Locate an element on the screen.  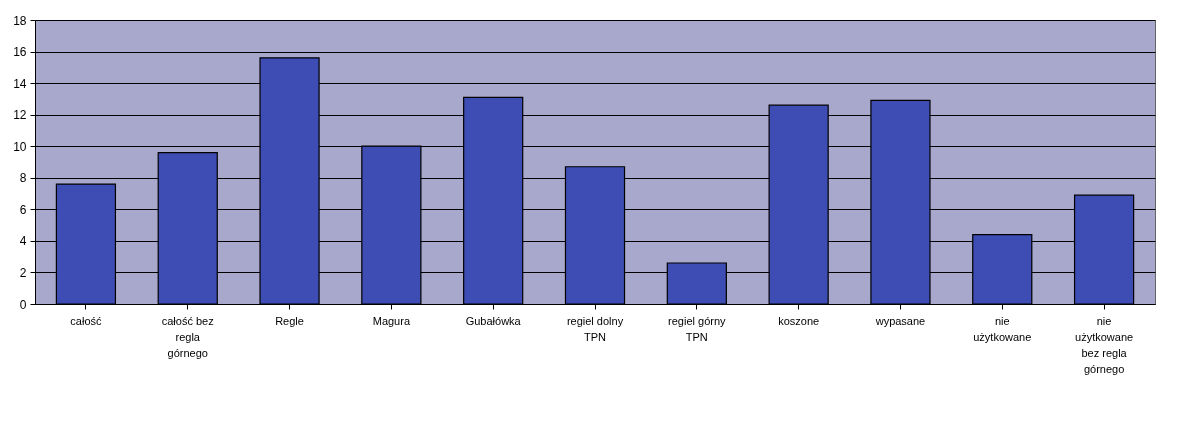
x-tick-label: nie użytkowane bez regla górnego is located at coordinates (1104, 344).